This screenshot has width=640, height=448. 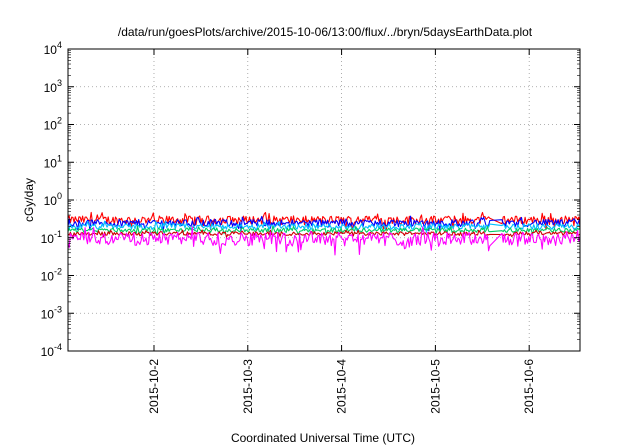 What do you see at coordinates (53, 48) in the screenshot?
I see `y-tick-label: 10⁴` at bounding box center [53, 48].